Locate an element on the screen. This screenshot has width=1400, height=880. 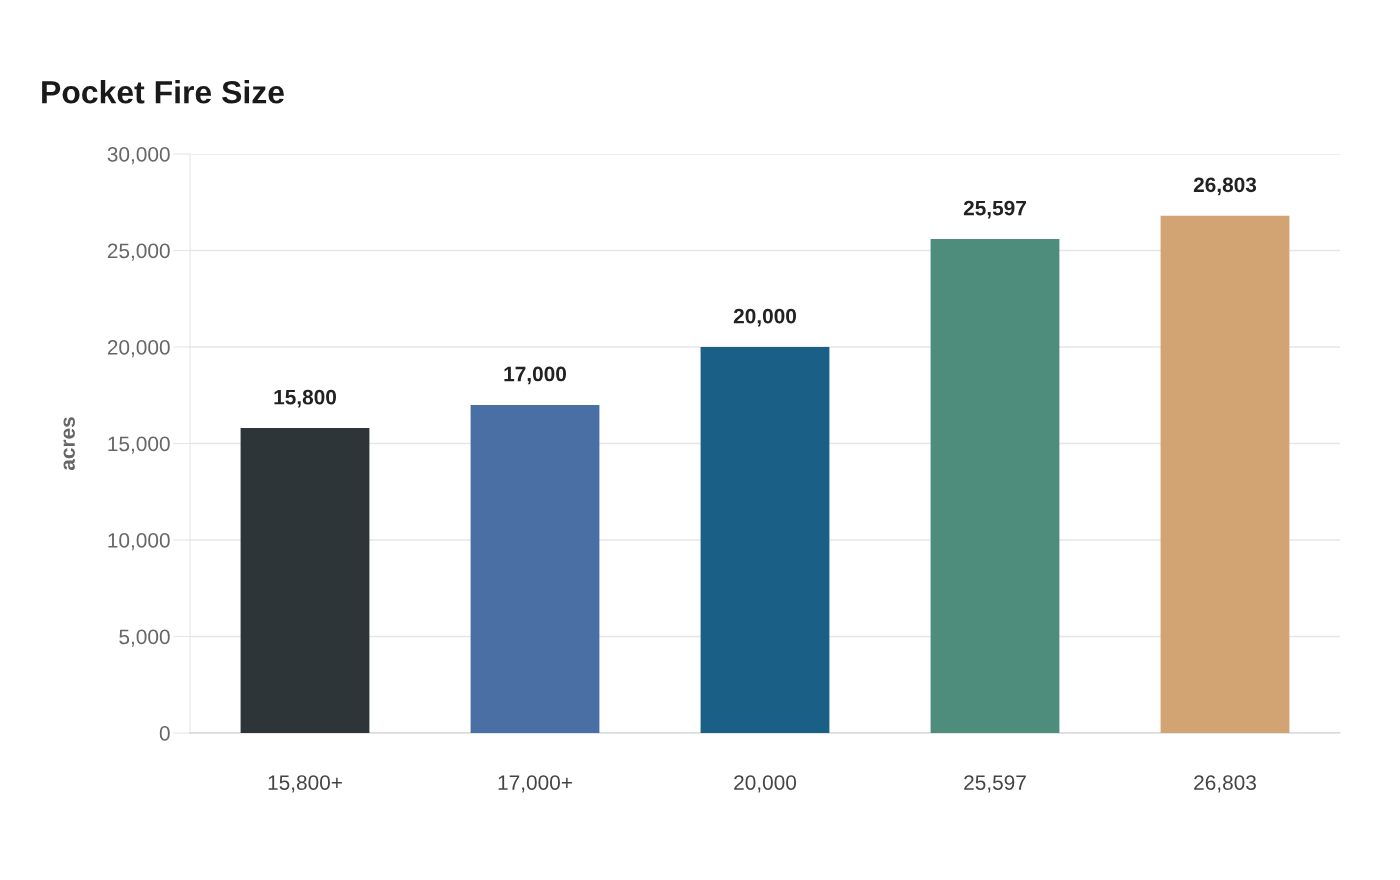
data-label: 25,597 is located at coordinates (994, 209).